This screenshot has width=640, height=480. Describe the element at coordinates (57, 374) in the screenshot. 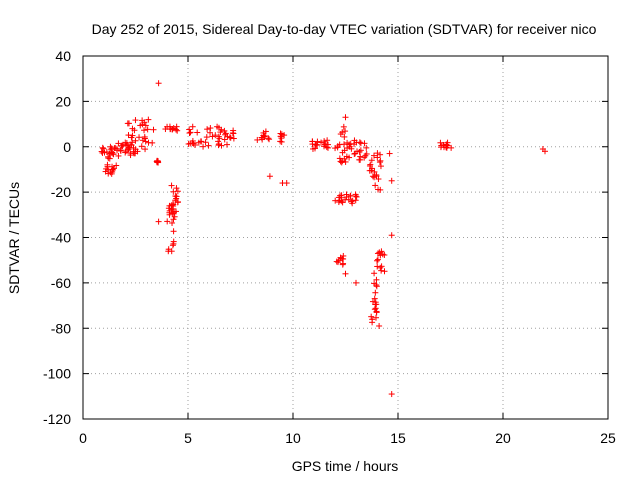

I see `y-tick-label: -100` at that location.